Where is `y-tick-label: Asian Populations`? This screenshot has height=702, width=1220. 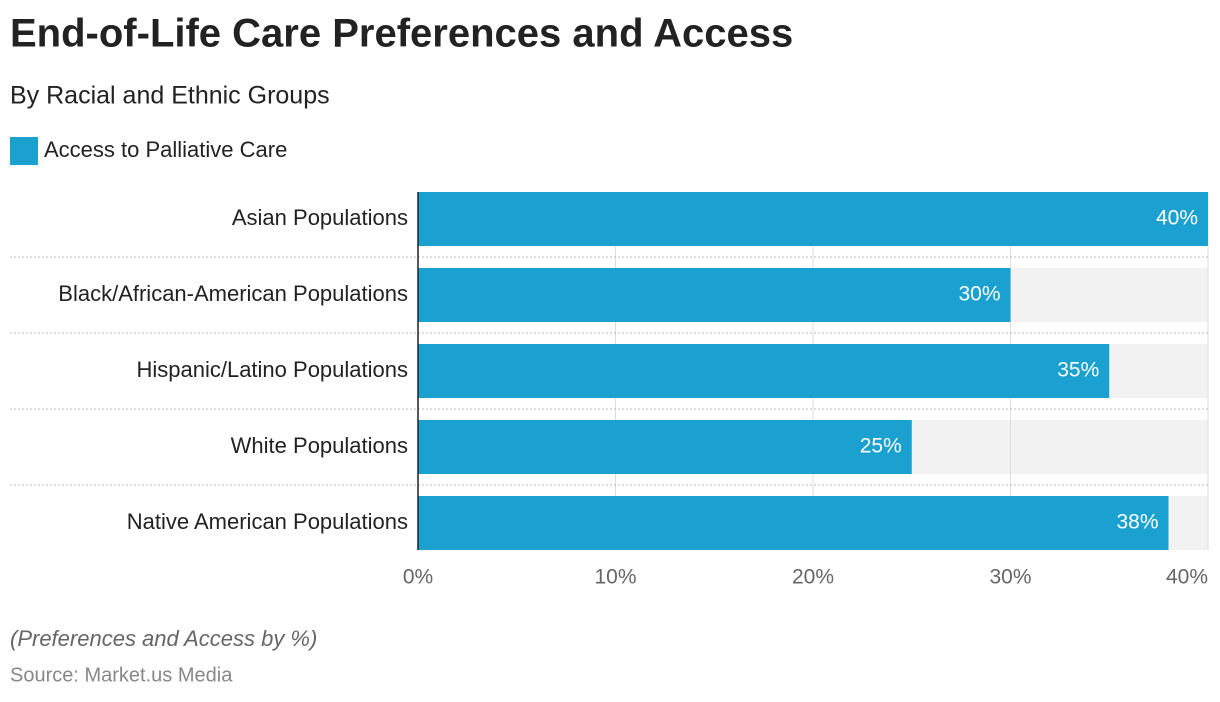
y-tick-label: Asian Populations is located at coordinates (320, 217).